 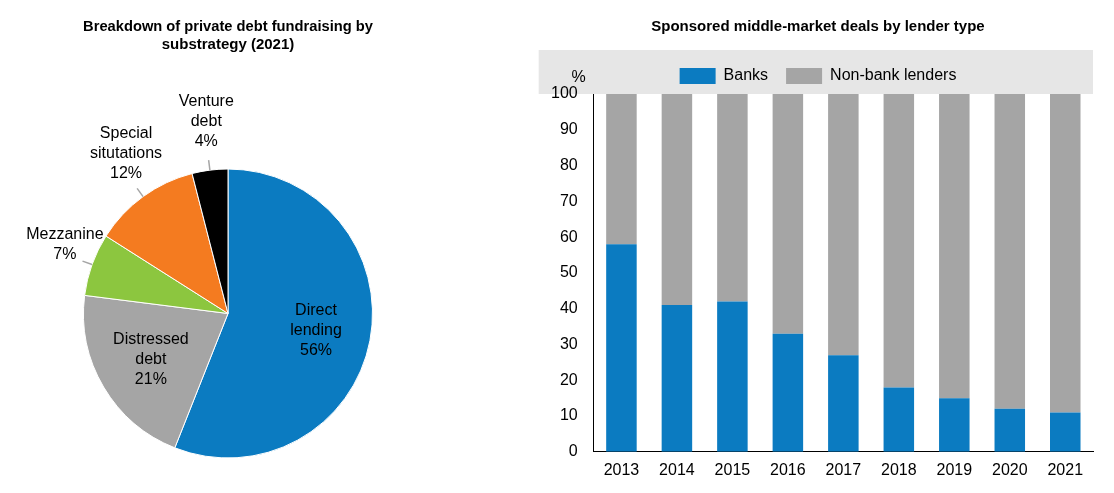 I want to click on x-tick-label: 2013, so click(x=621, y=469).